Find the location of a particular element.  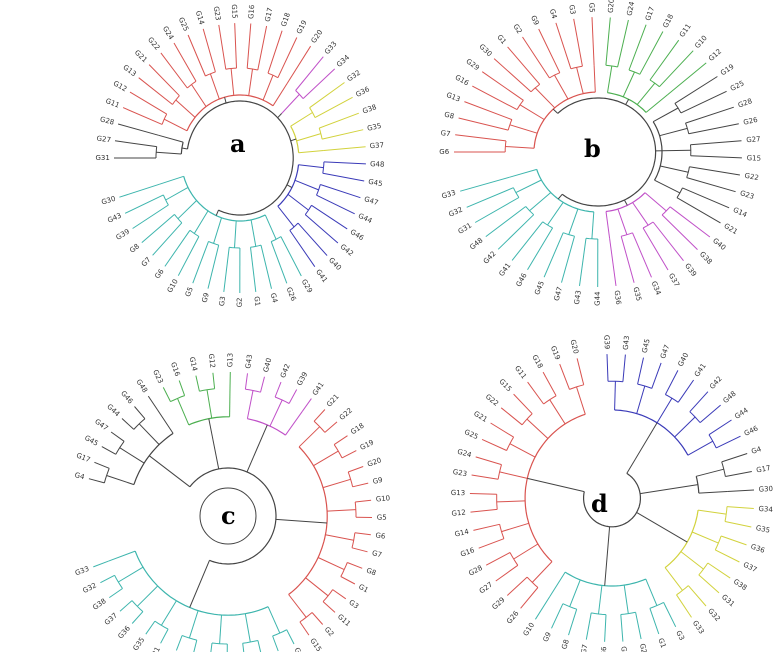

leaf-label: G23 is located at coordinates (747, 195).